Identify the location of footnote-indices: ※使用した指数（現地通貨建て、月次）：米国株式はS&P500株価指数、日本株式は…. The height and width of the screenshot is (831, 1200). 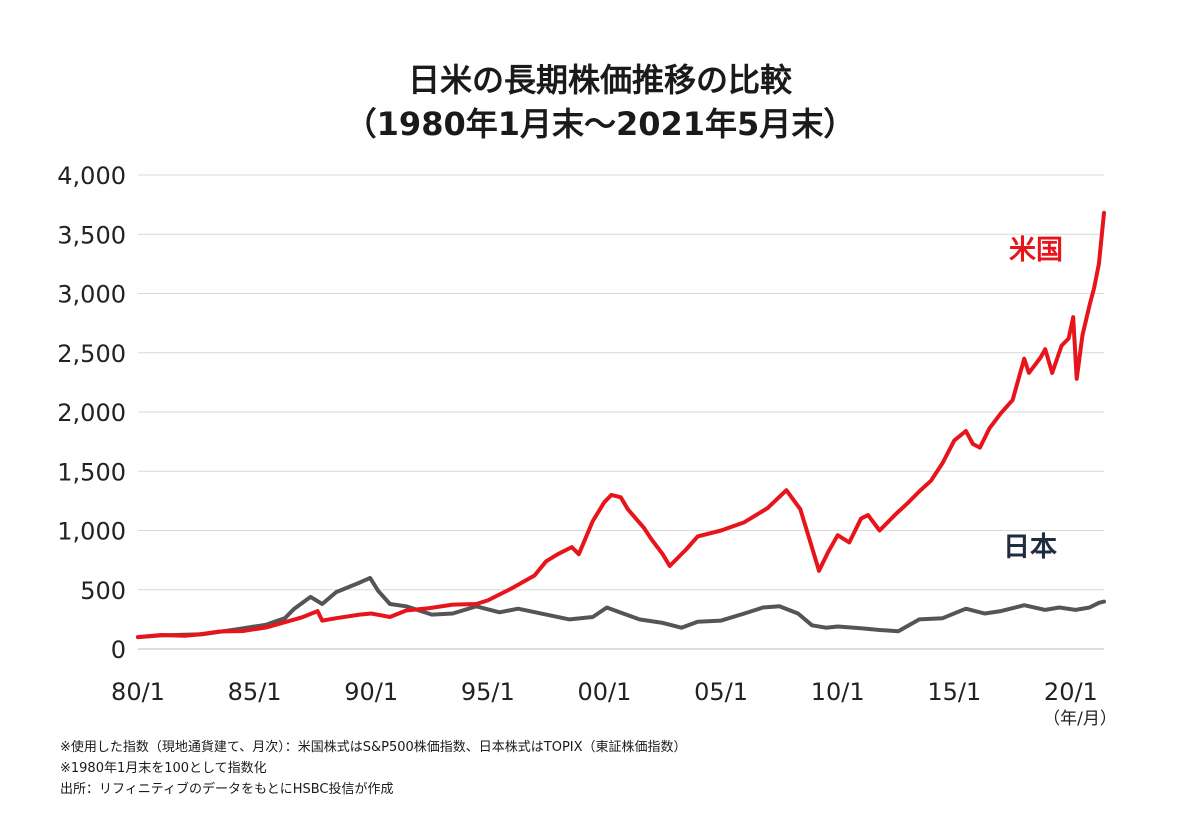
(373, 747).